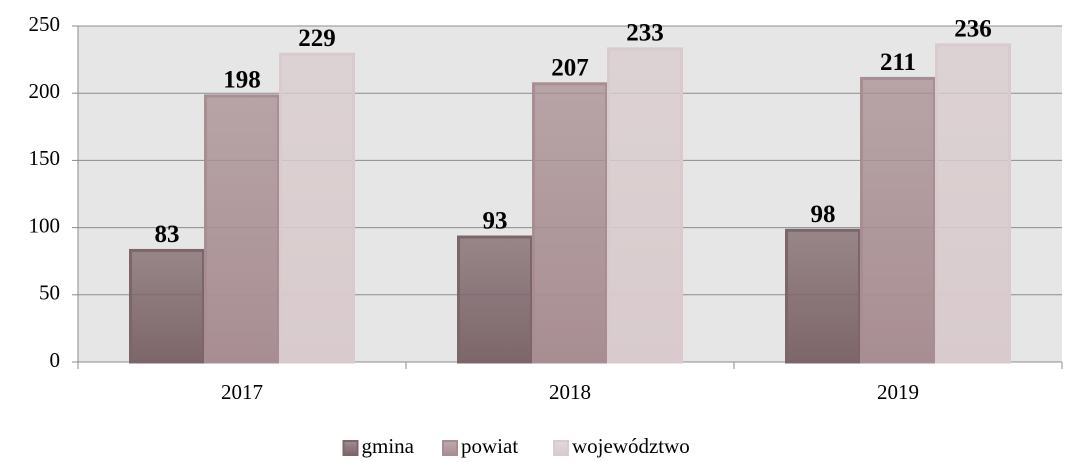  What do you see at coordinates (489, 446) in the screenshot?
I see `legend-label: powiat` at bounding box center [489, 446].